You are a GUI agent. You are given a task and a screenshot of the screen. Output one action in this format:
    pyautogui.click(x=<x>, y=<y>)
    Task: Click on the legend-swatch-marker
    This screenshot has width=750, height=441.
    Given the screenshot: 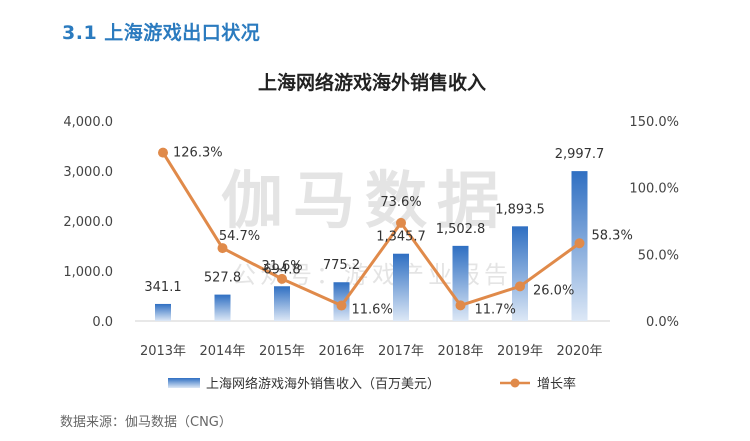 What is the action you would take?
    pyautogui.click(x=515, y=383)
    